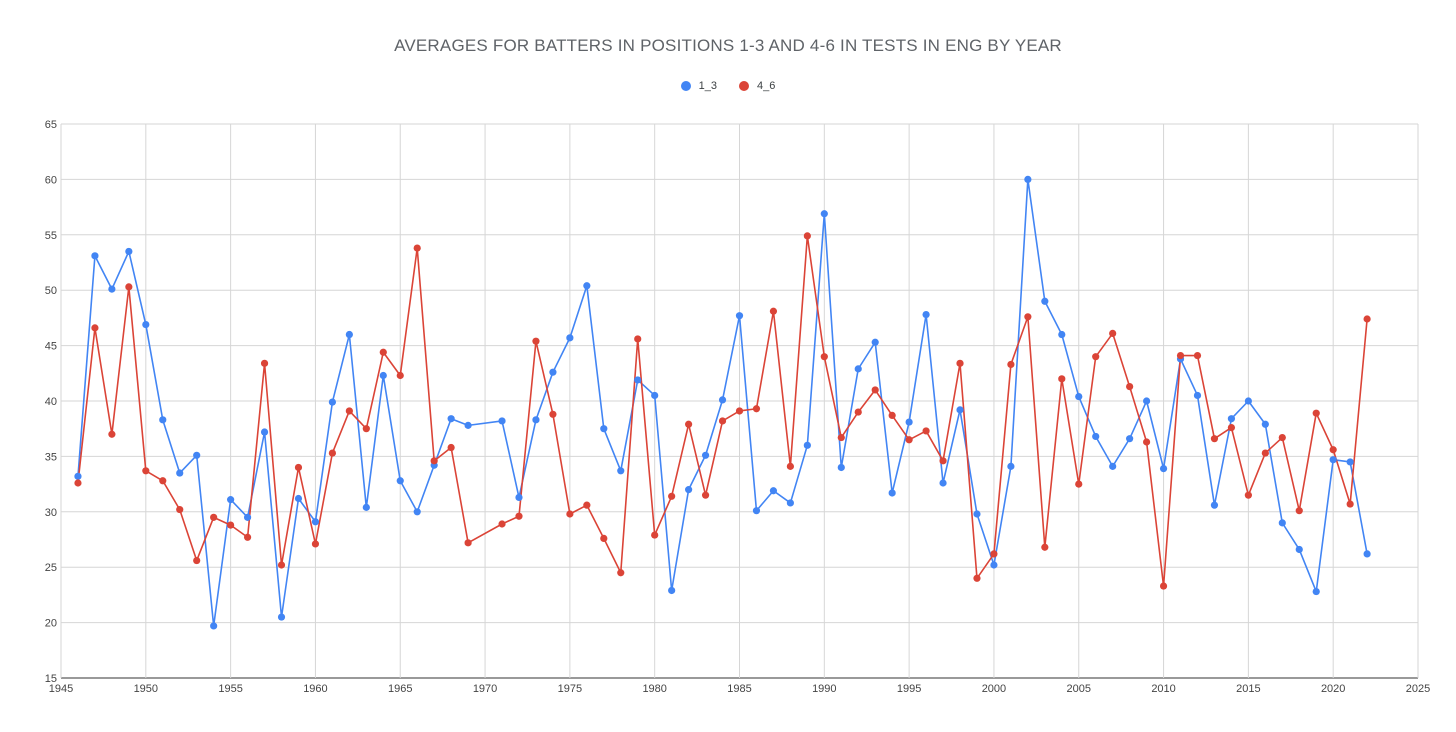 The width and height of the screenshot is (1456, 732). What do you see at coordinates (698, 86) in the screenshot?
I see `legend-item-1-3: 1_3` at bounding box center [698, 86].